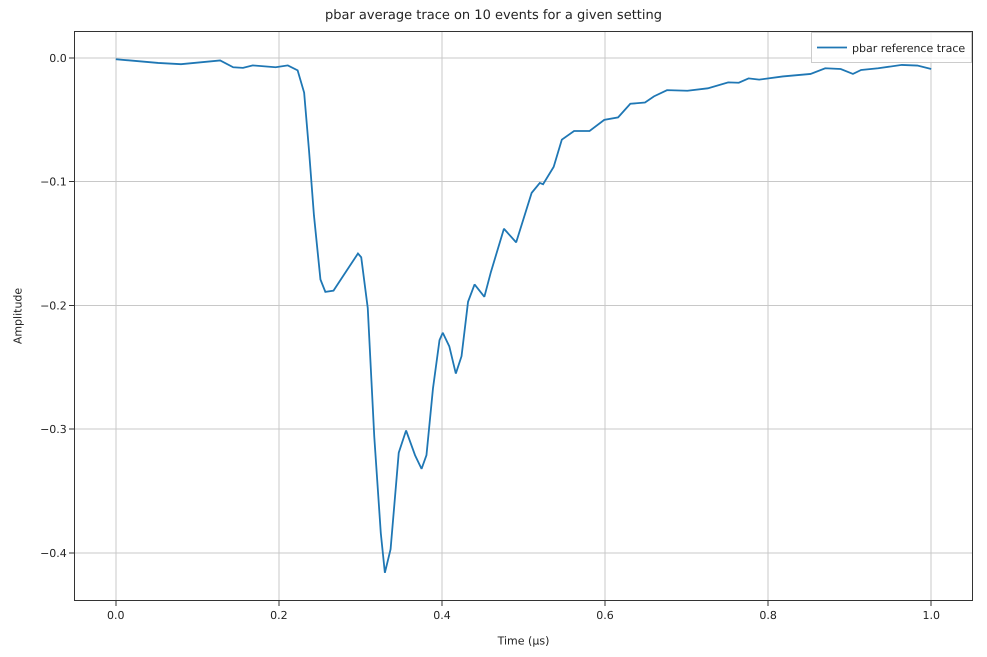  Describe the element at coordinates (53, 305) in the screenshot. I see `y-tick-label: −0.2` at that location.